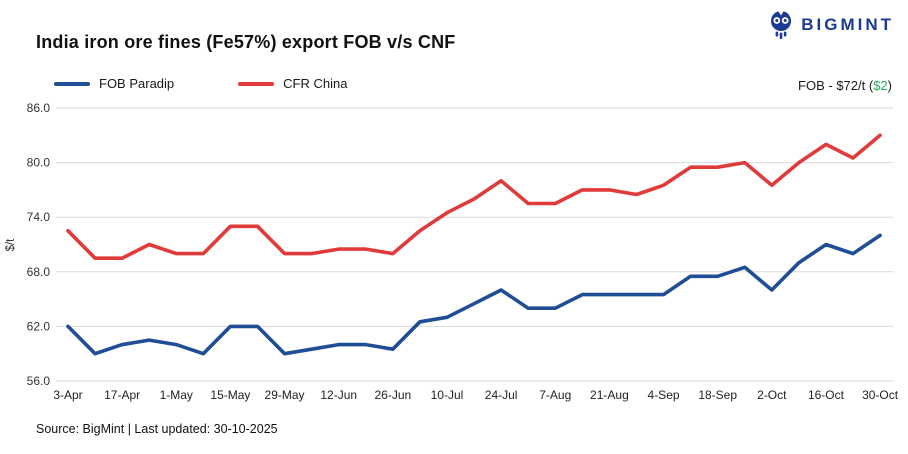 The image size is (908, 454). What do you see at coordinates (285, 395) in the screenshot?
I see `x-tick-label: 29-May` at bounding box center [285, 395].